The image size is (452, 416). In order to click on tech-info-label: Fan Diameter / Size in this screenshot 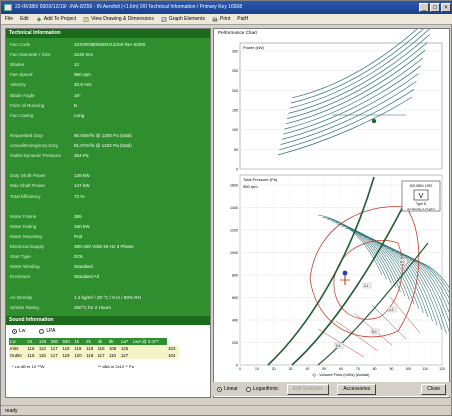, I will do `click(30, 55)`.